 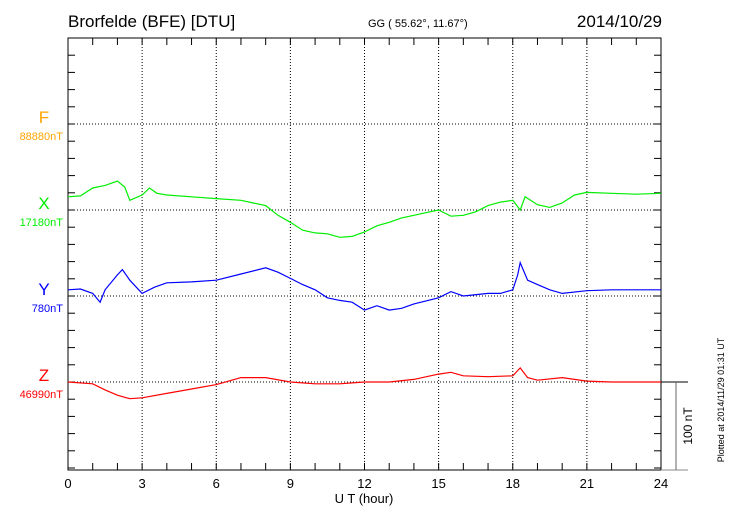 I want to click on x-axis-label: U T (hour), so click(x=364, y=498).